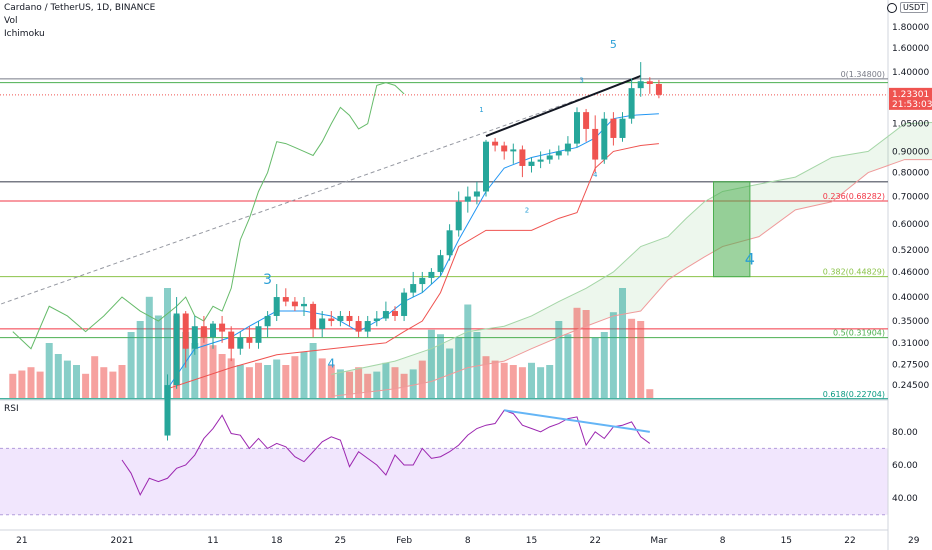  What do you see at coordinates (527, 211) in the screenshot?
I see `wave-label: 2` at bounding box center [527, 211].